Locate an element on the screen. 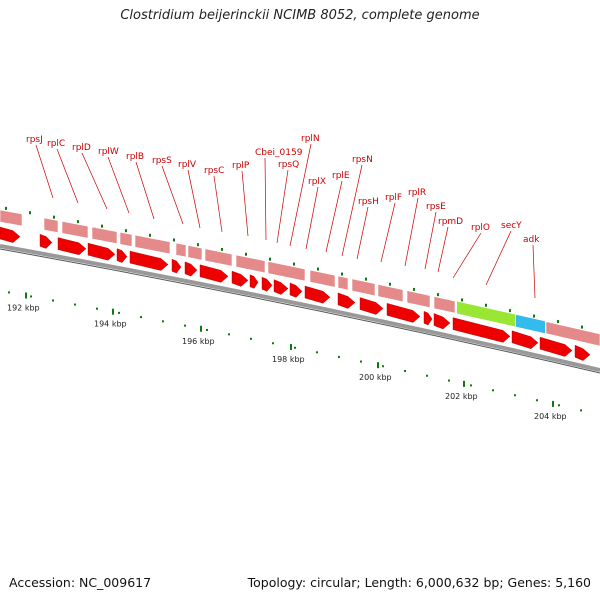 The width and height of the screenshot is (600, 600). secY-gene is located at coordinates (486, 314).